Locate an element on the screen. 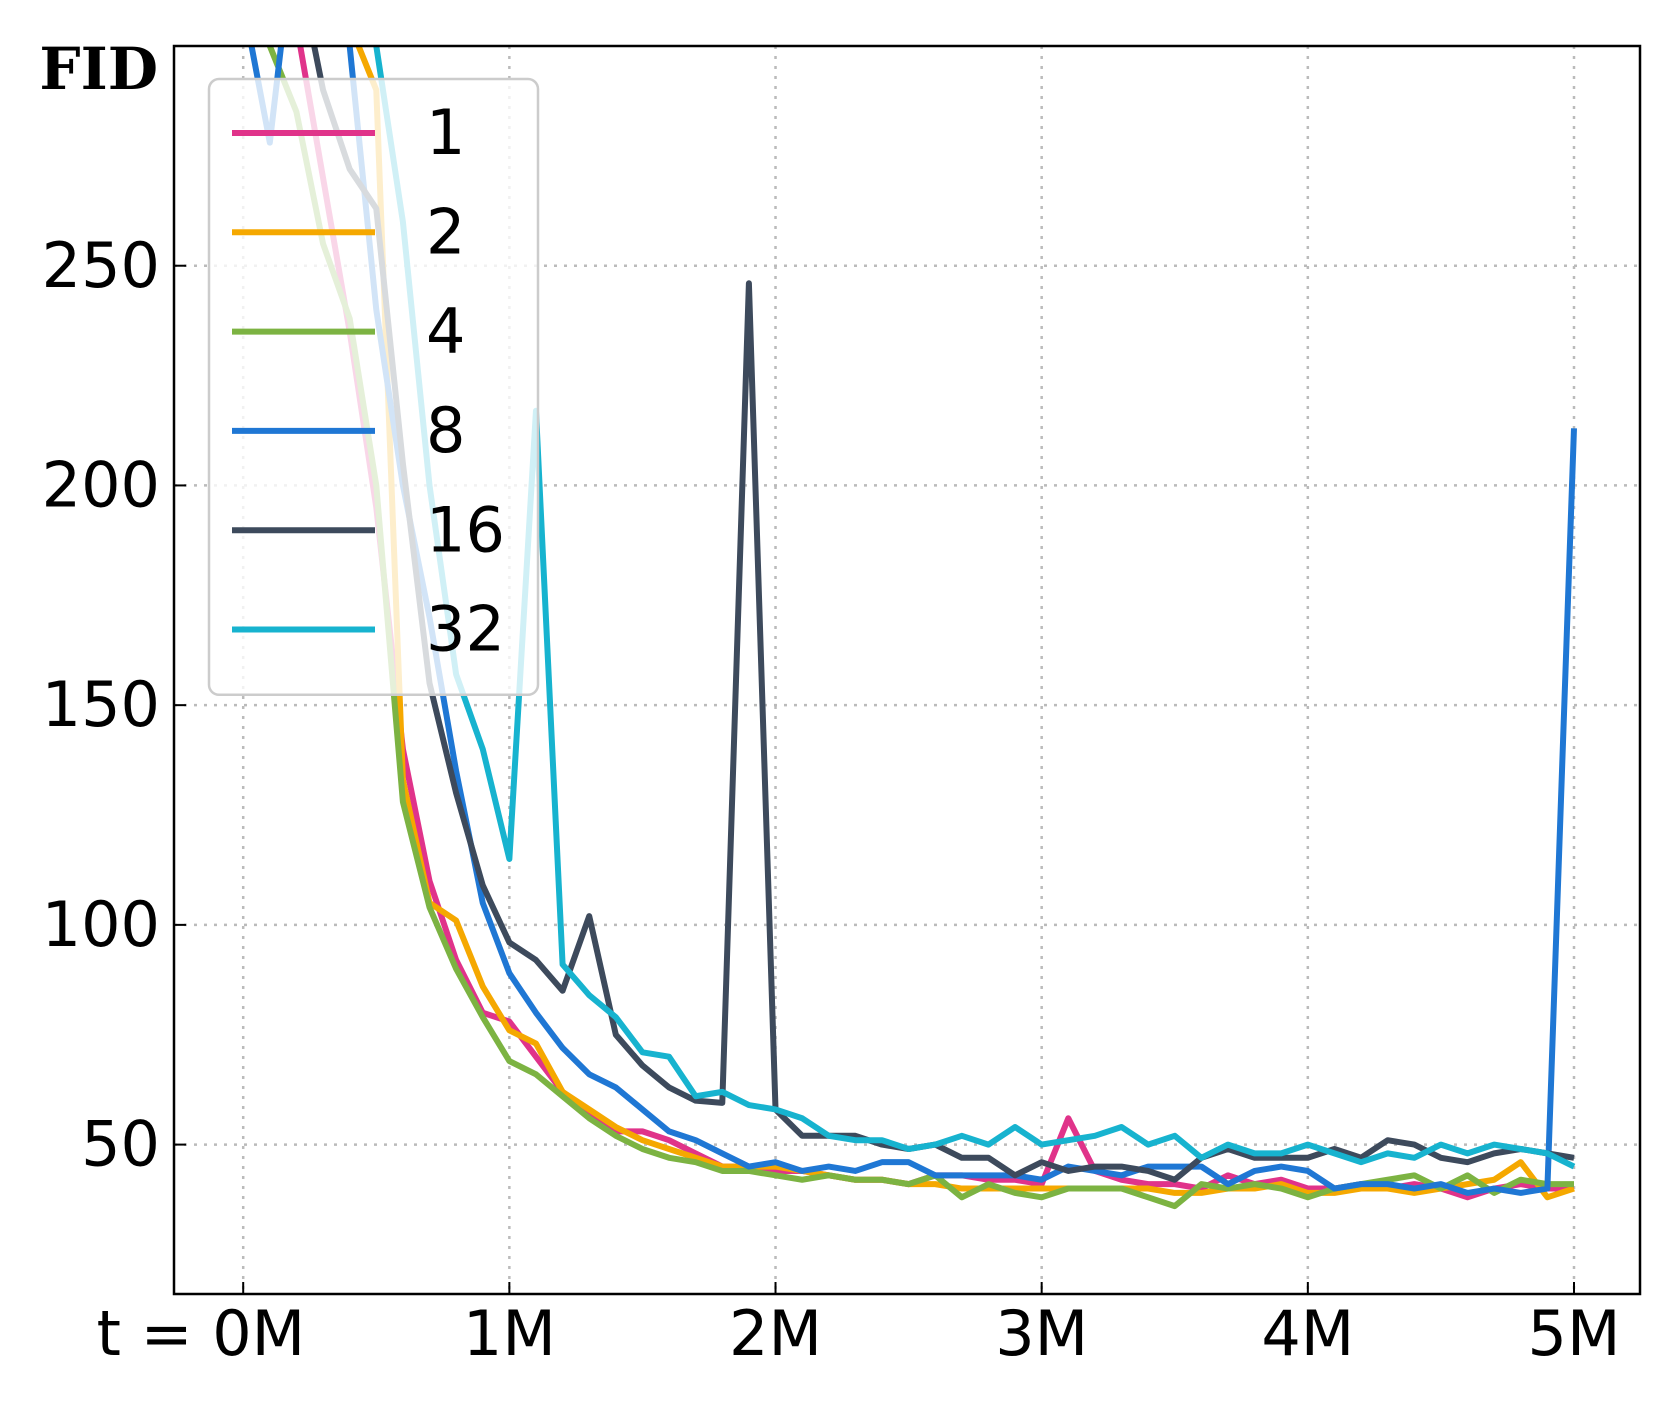 The height and width of the screenshot is (1418, 1661). legend-label: 16 is located at coordinates (465, 529).